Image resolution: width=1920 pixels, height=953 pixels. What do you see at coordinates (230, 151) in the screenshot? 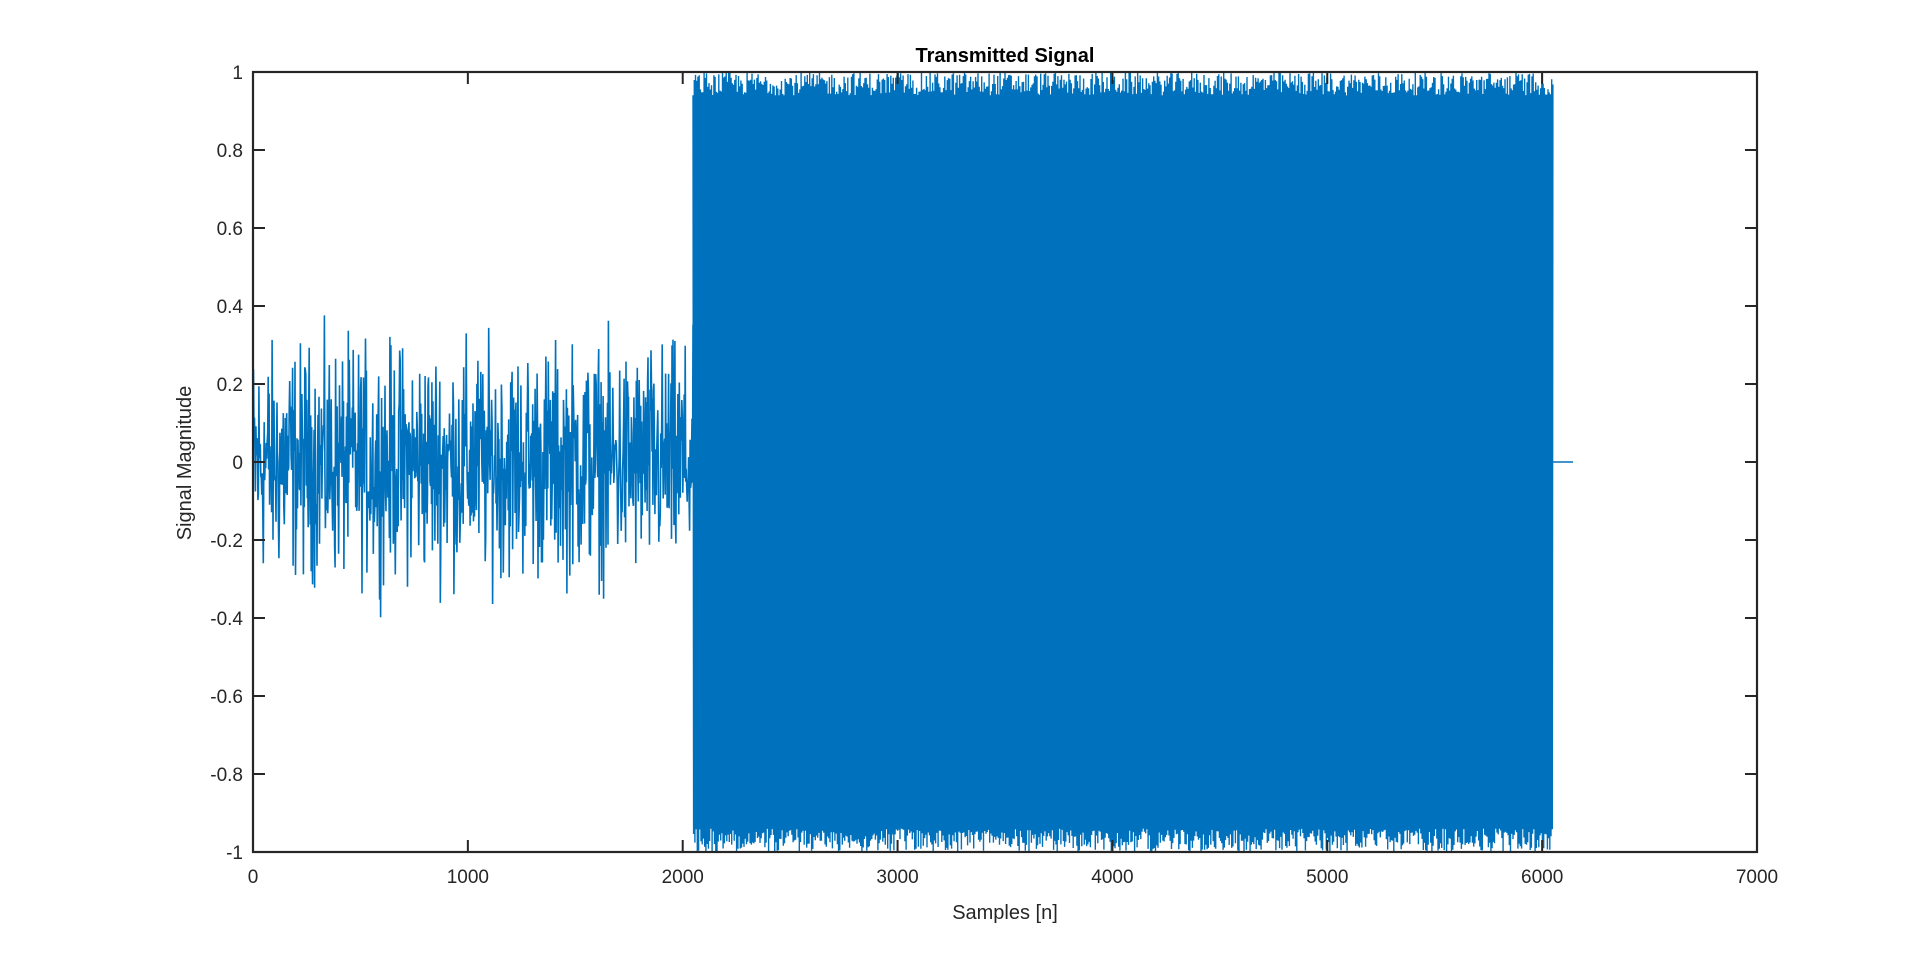
I see `y-tick-label: 0.8` at bounding box center [230, 151].